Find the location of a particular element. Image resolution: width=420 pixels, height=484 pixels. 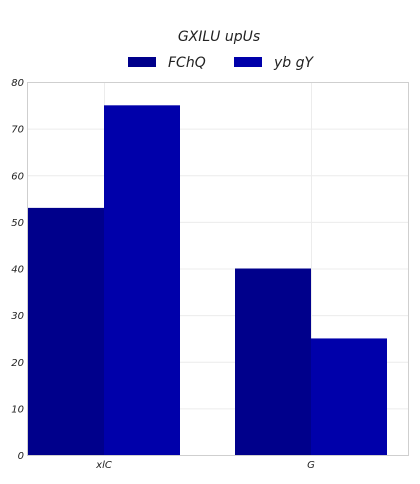

y-tick-label: 70 is located at coordinates (17, 130).